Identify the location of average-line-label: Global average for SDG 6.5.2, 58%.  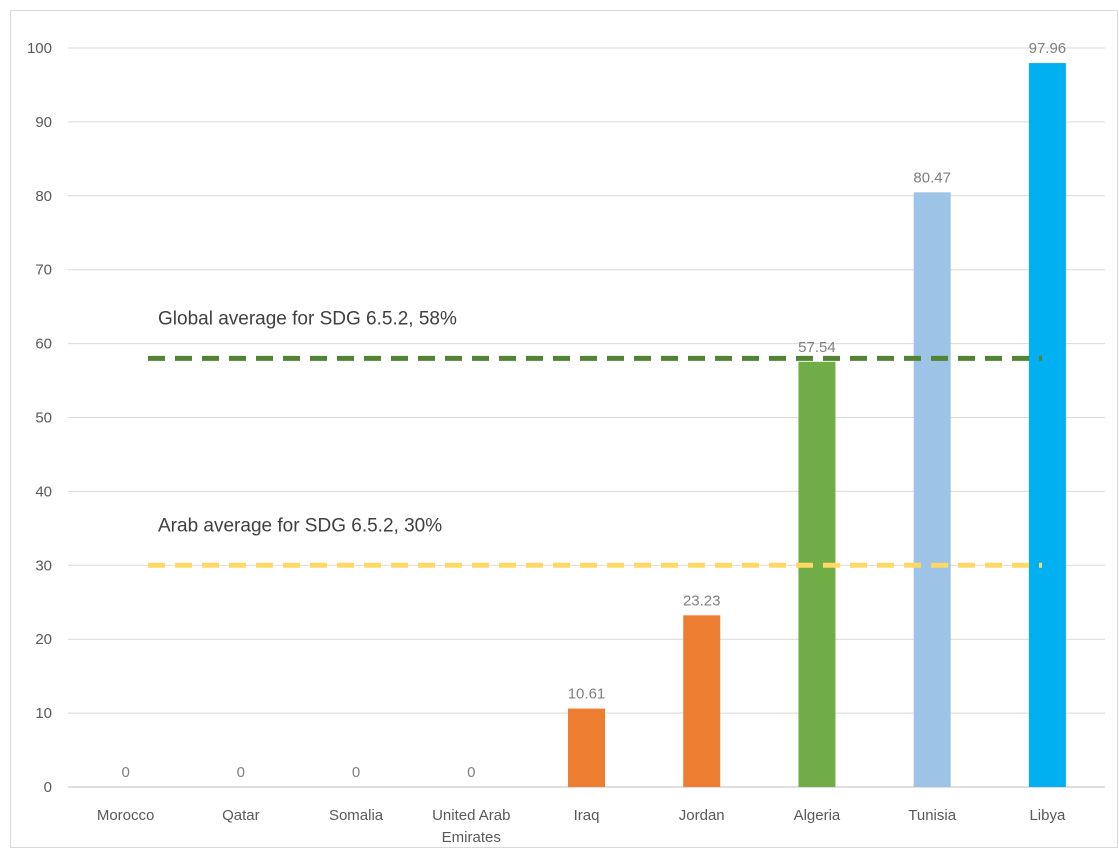
(307, 318).